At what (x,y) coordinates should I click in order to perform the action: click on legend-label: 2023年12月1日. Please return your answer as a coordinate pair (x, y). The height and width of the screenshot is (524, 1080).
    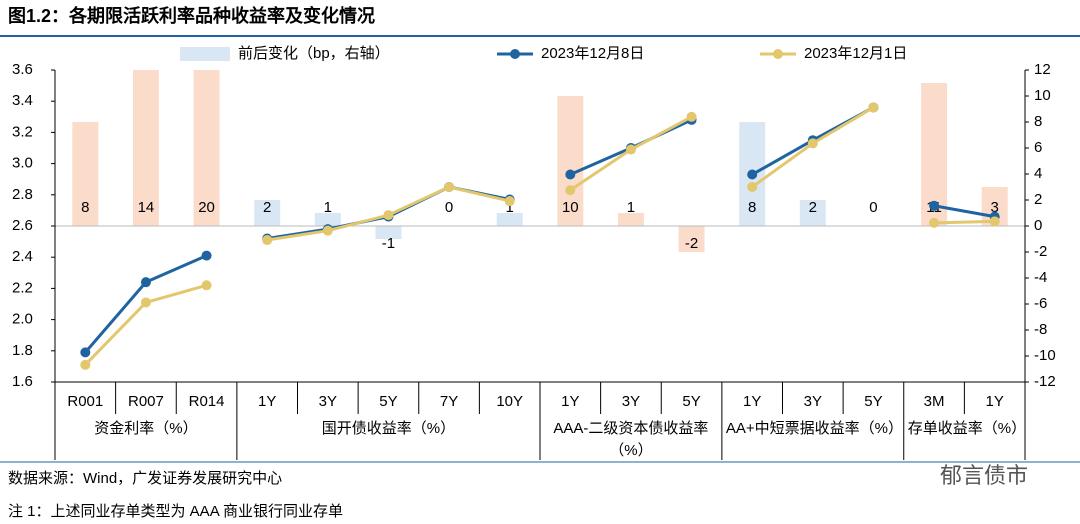
    Looking at the image, I should click on (855, 53).